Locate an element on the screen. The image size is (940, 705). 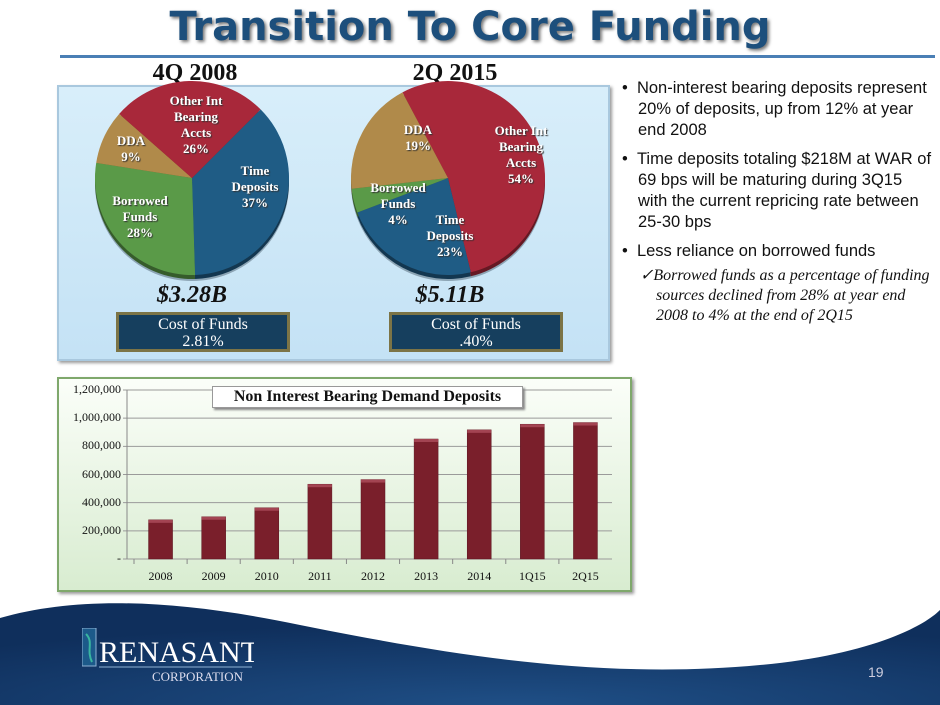
pie1-label-time: Time Deposits 37% is located at coordinates (255, 186).